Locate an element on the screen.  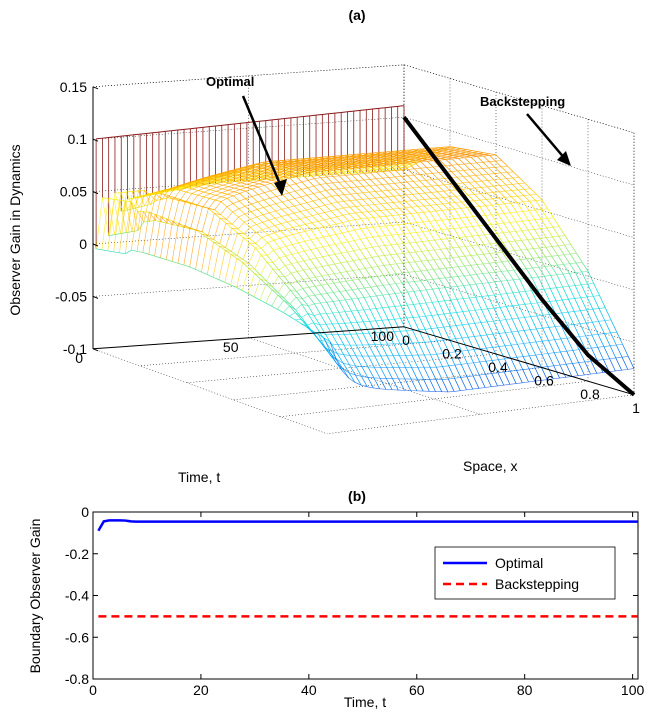
backstepping-arrow-head is located at coordinates (564, 158).